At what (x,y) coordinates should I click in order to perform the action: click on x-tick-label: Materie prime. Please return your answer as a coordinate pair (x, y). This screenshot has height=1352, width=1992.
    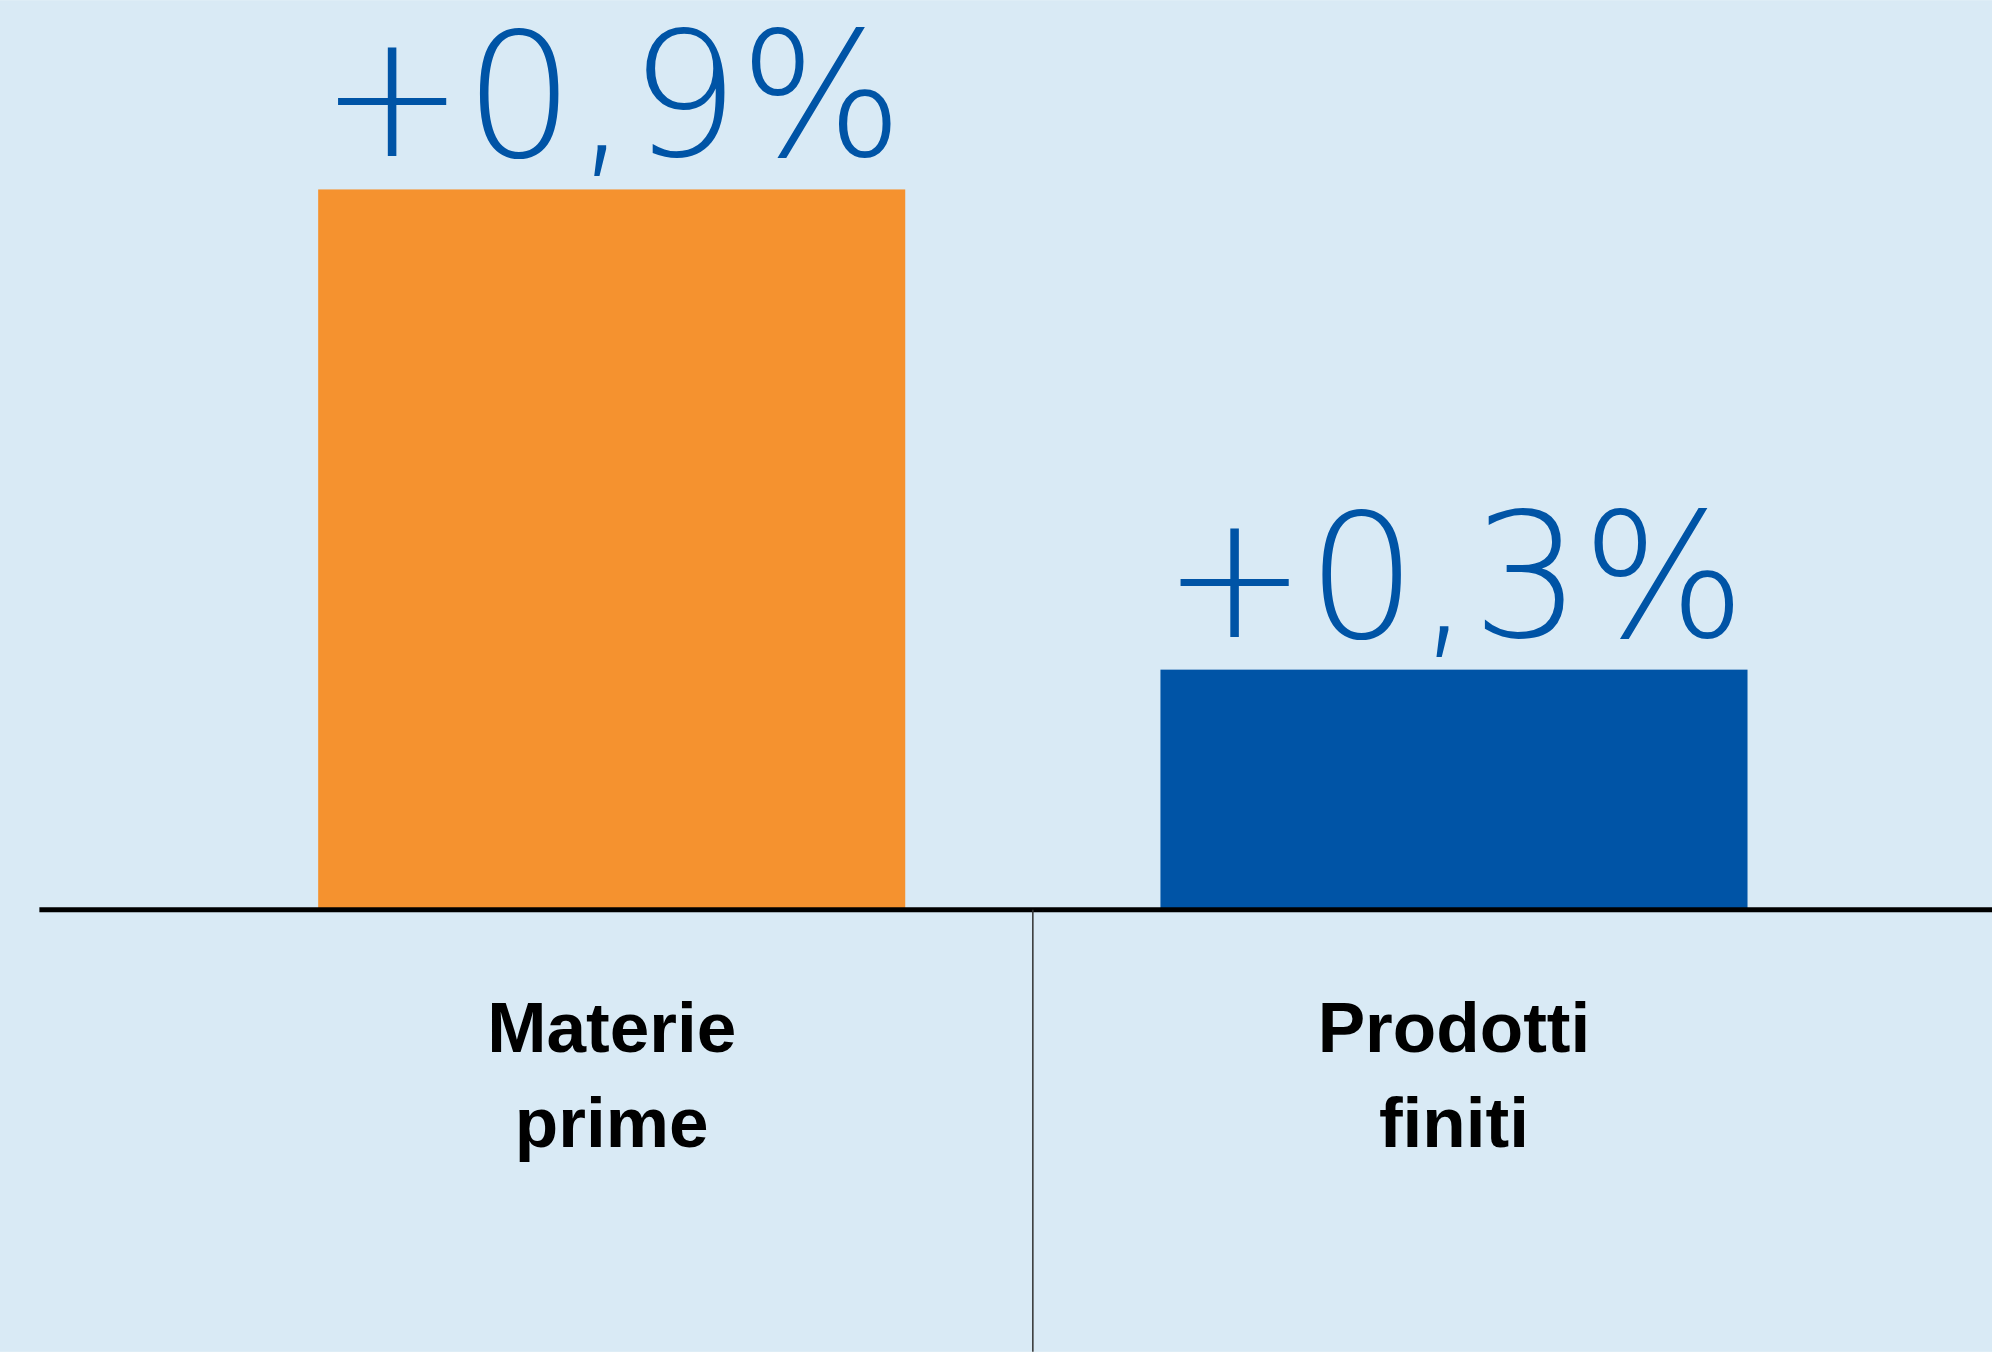
    Looking at the image, I should click on (612, 1075).